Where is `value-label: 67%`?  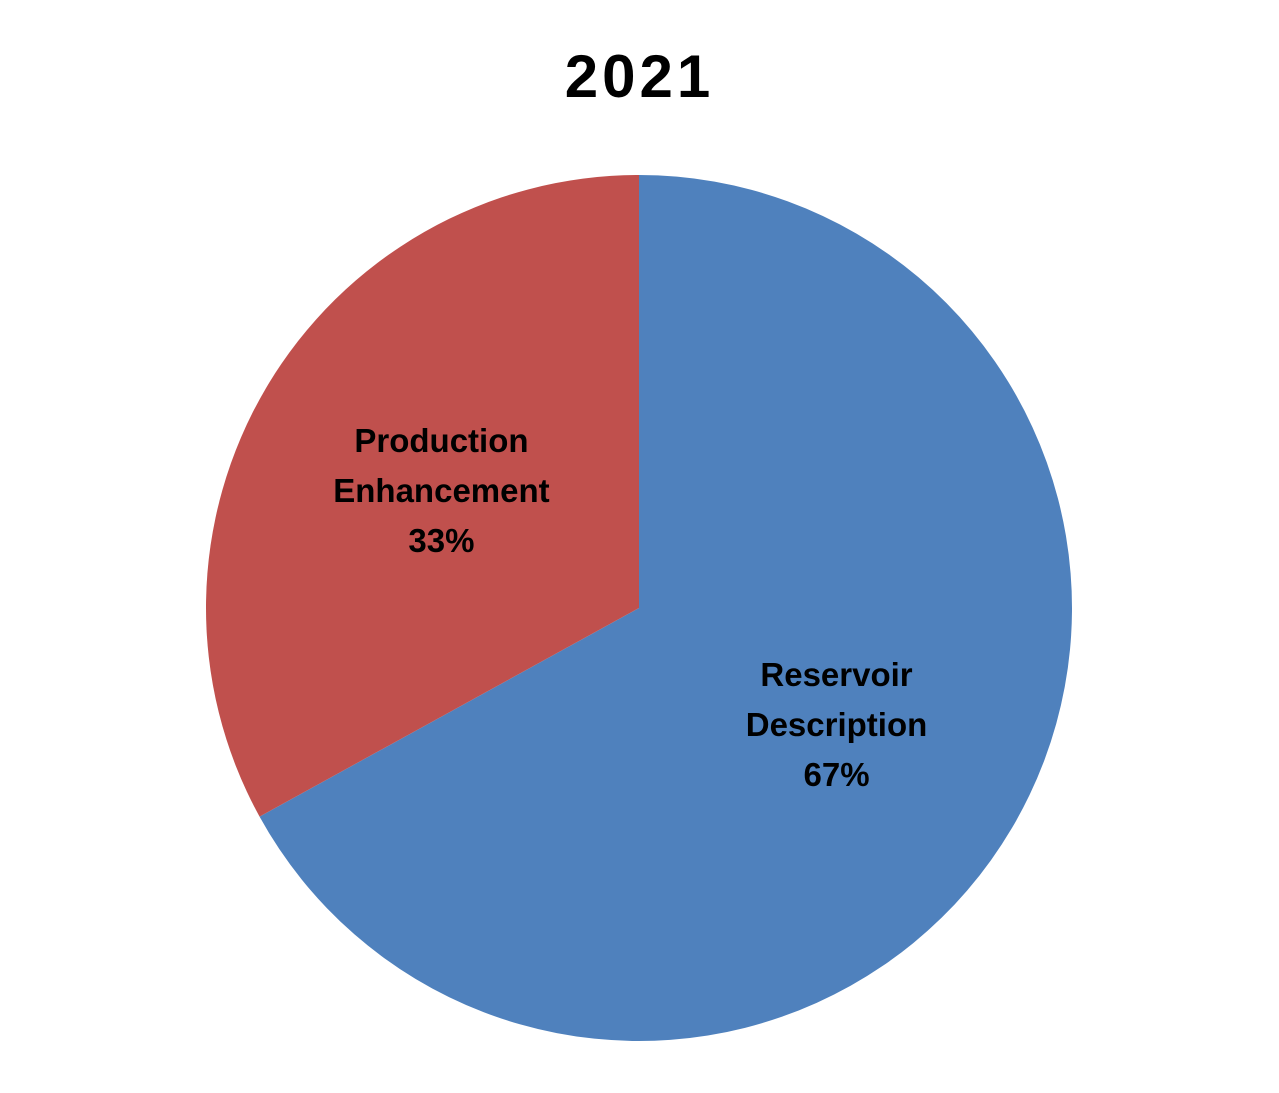
value-label: 67% is located at coordinates (836, 774).